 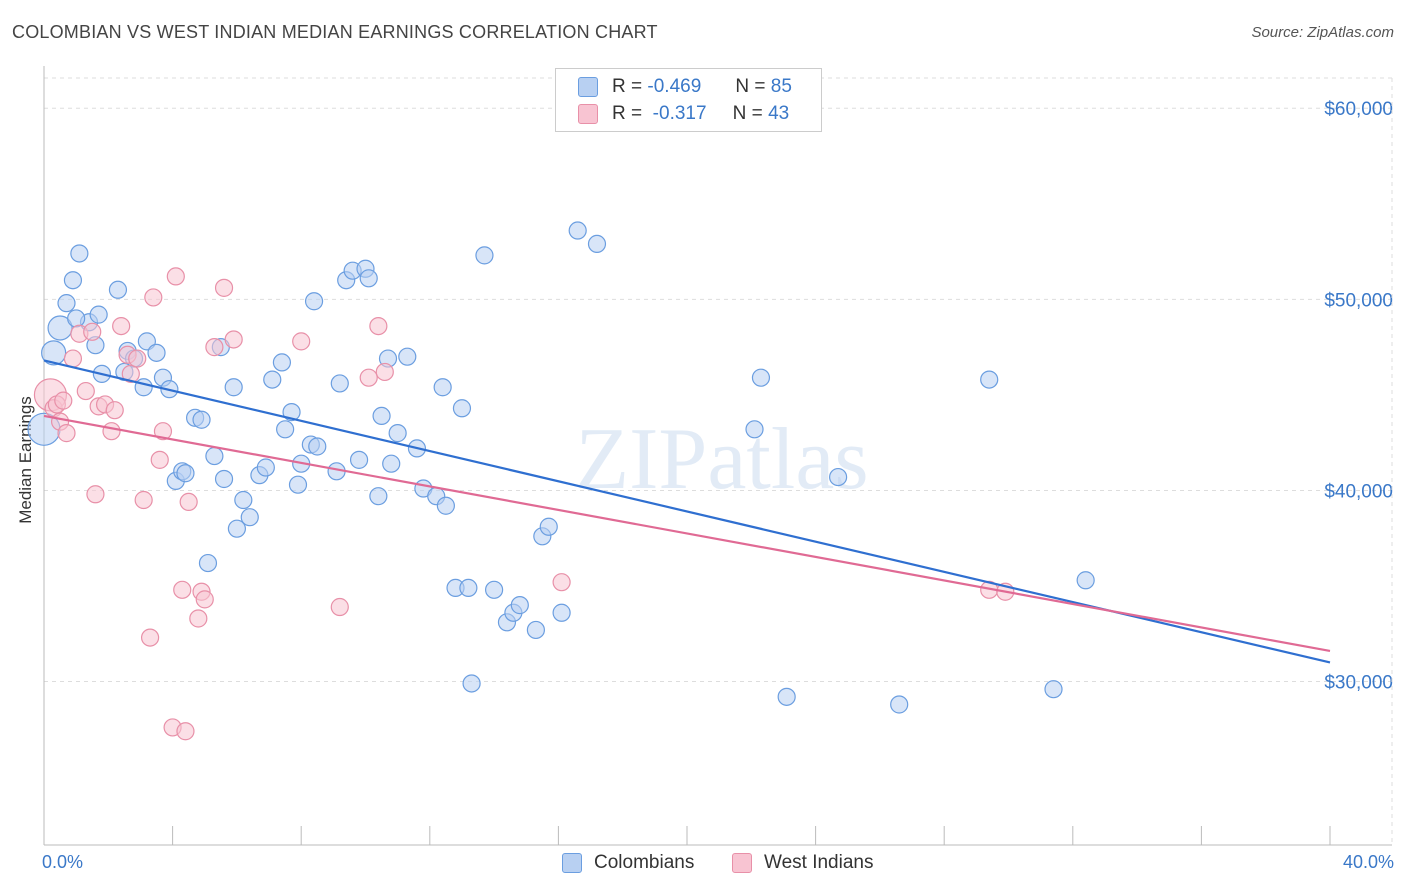 I want to click on legend-r-value: -0.469, so click(x=674, y=86).